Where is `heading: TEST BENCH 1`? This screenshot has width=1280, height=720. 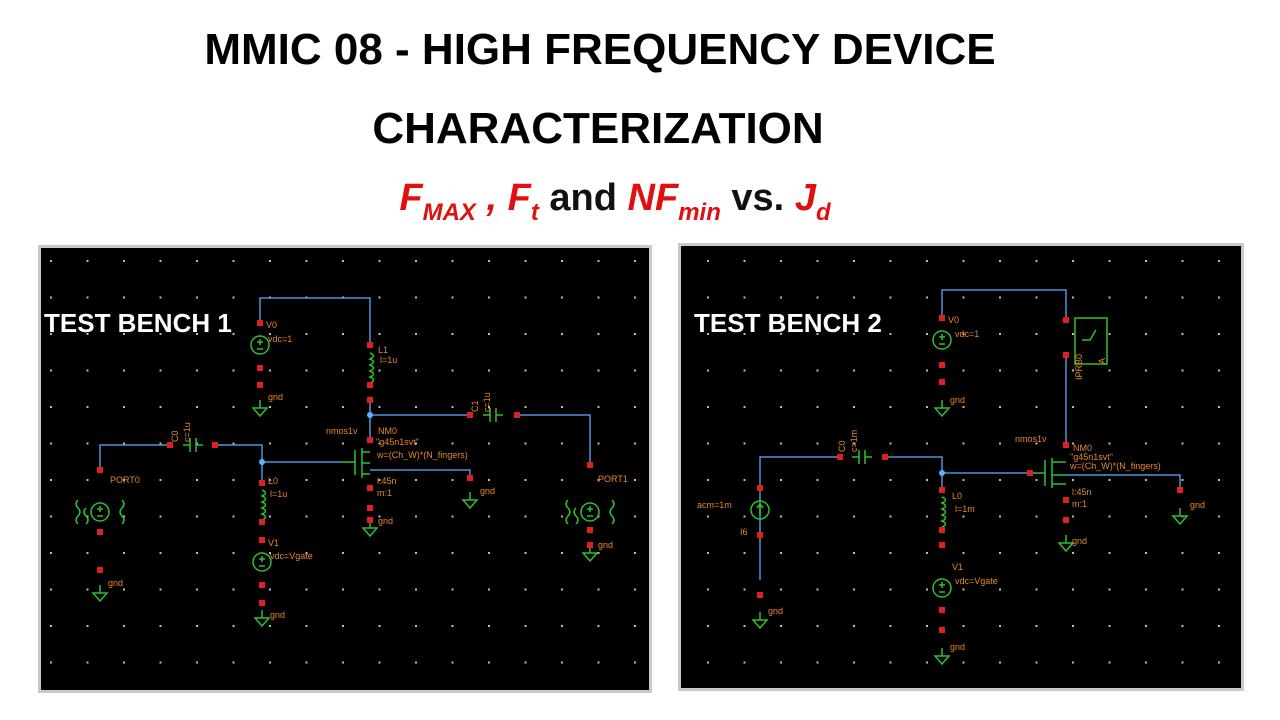 heading: TEST BENCH 1 is located at coordinates (138, 323).